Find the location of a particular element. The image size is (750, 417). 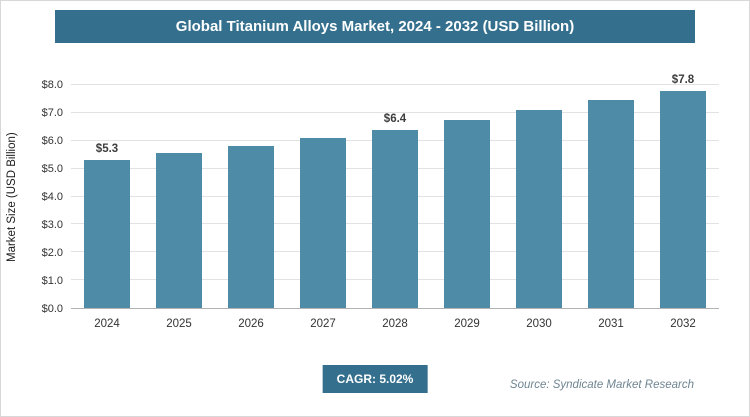

y-axis-title: Market Size (USD Billion) is located at coordinates (12, 197).